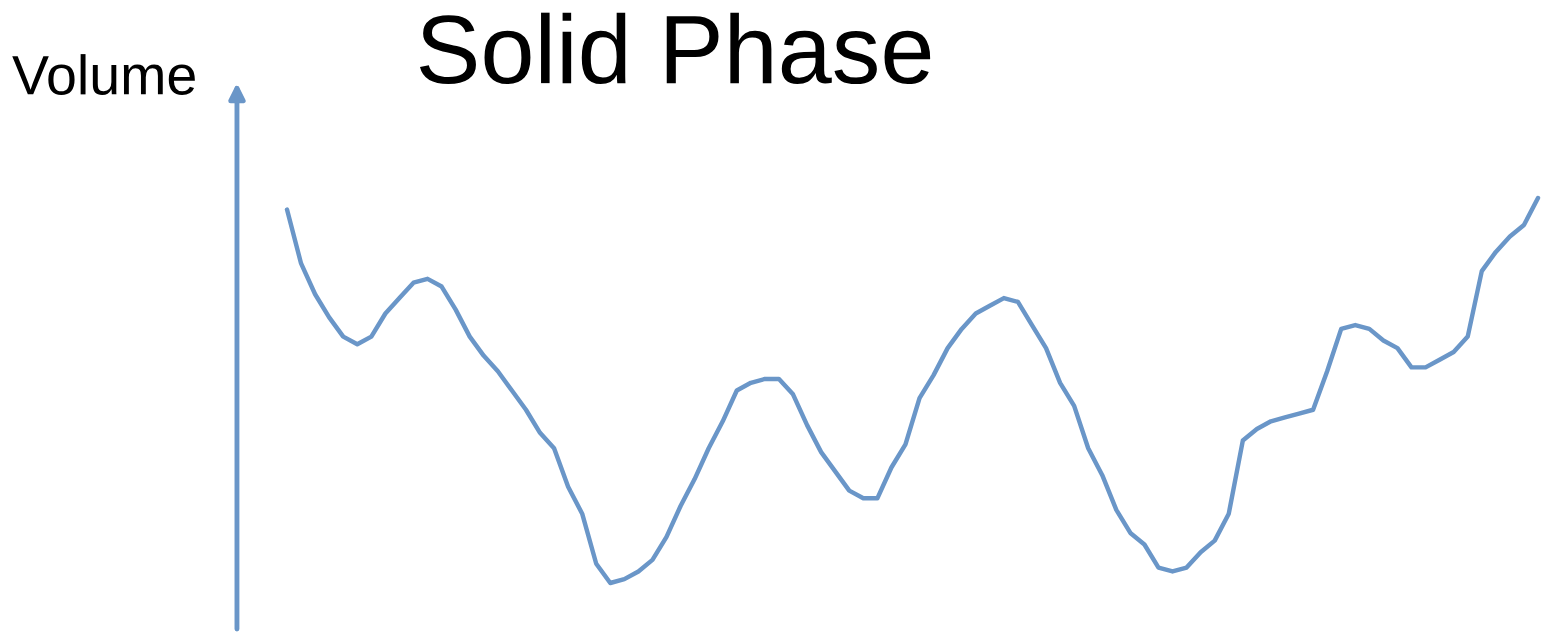  Describe the element at coordinates (103, 74) in the screenshot. I see `y-axis-title: Volume` at that location.